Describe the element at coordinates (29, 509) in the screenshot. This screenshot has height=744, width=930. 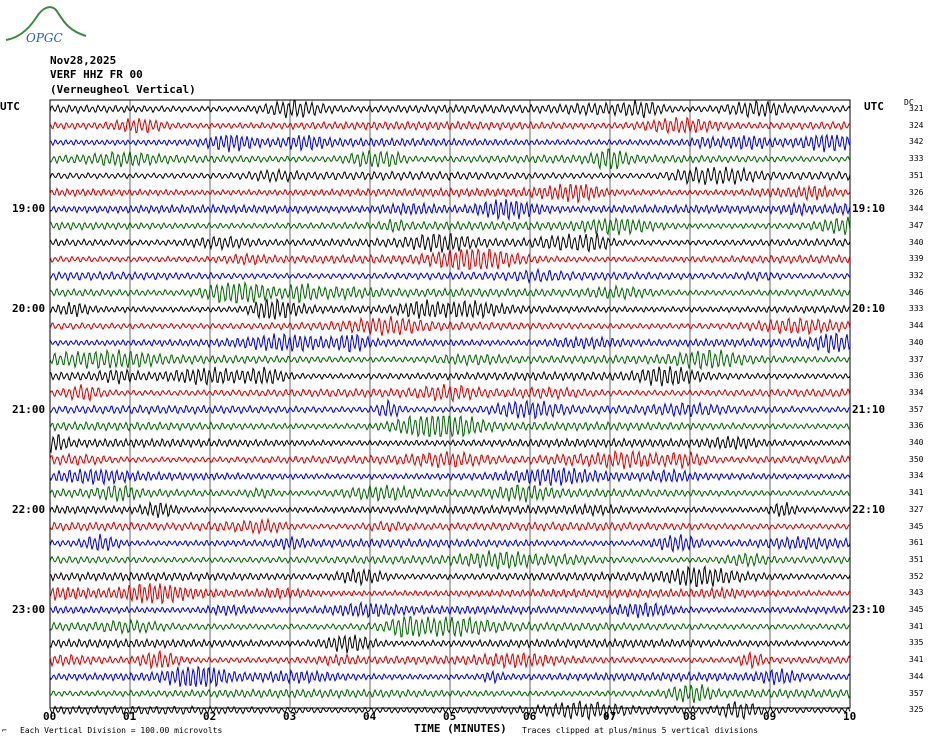
I see `left-time-label: 22:00` at that location.